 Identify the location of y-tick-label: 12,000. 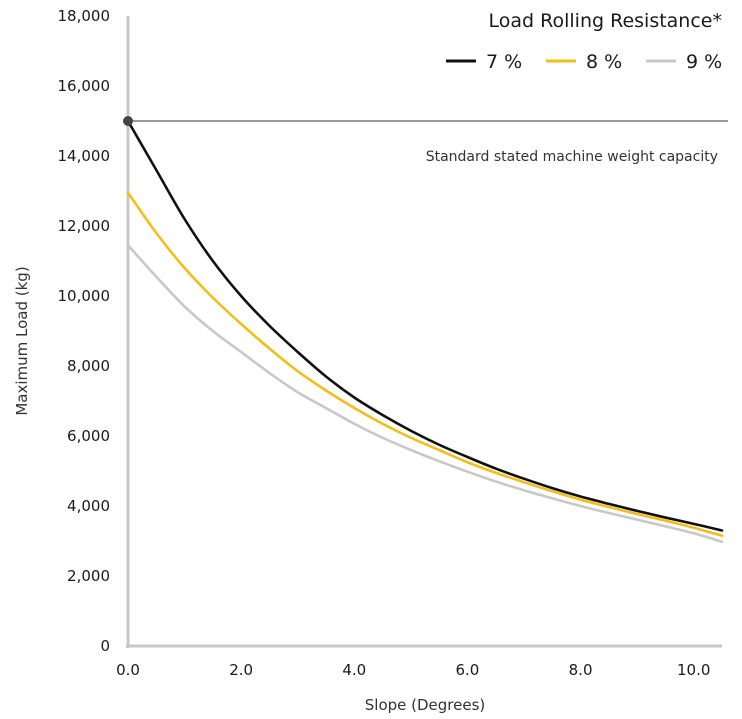
(84, 226).